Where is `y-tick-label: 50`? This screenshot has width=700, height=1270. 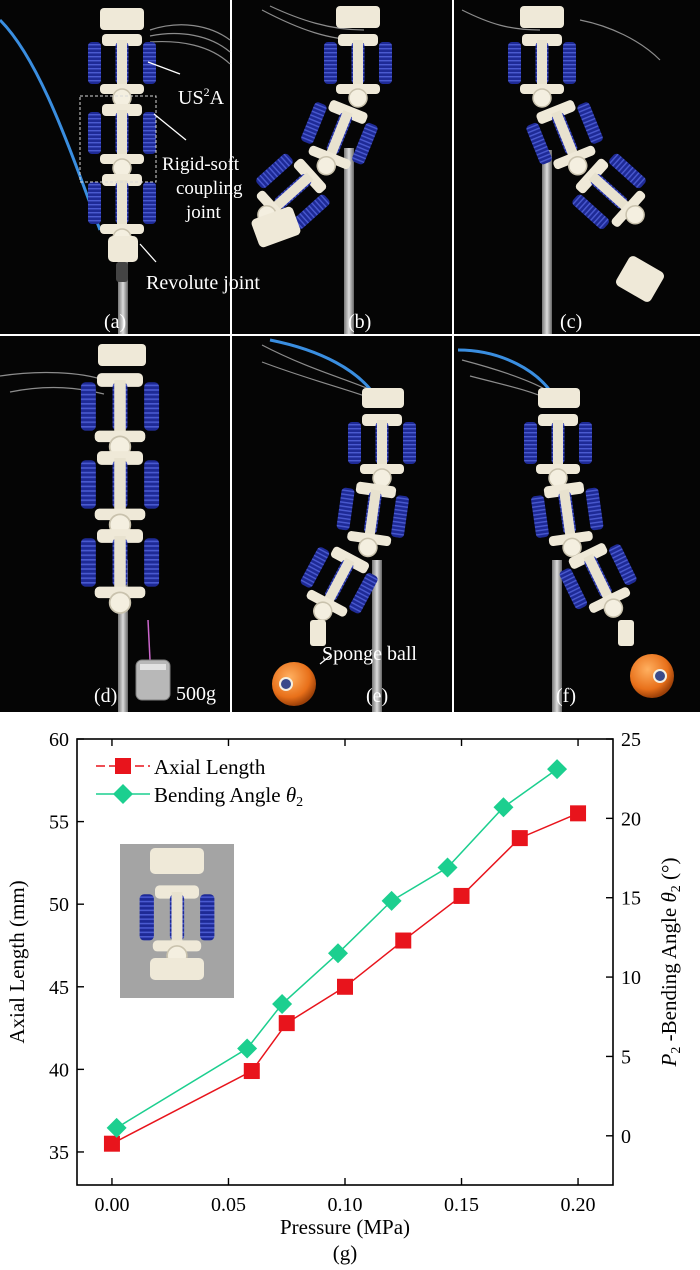 y-tick-label: 50 is located at coordinates (59, 905).